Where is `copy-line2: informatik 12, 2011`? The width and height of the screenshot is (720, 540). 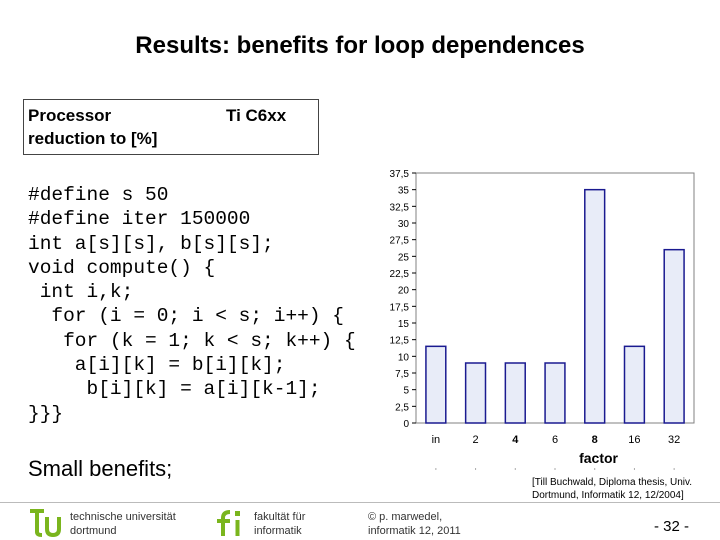 copy-line2: informatik 12, 2011 is located at coordinates (414, 531).